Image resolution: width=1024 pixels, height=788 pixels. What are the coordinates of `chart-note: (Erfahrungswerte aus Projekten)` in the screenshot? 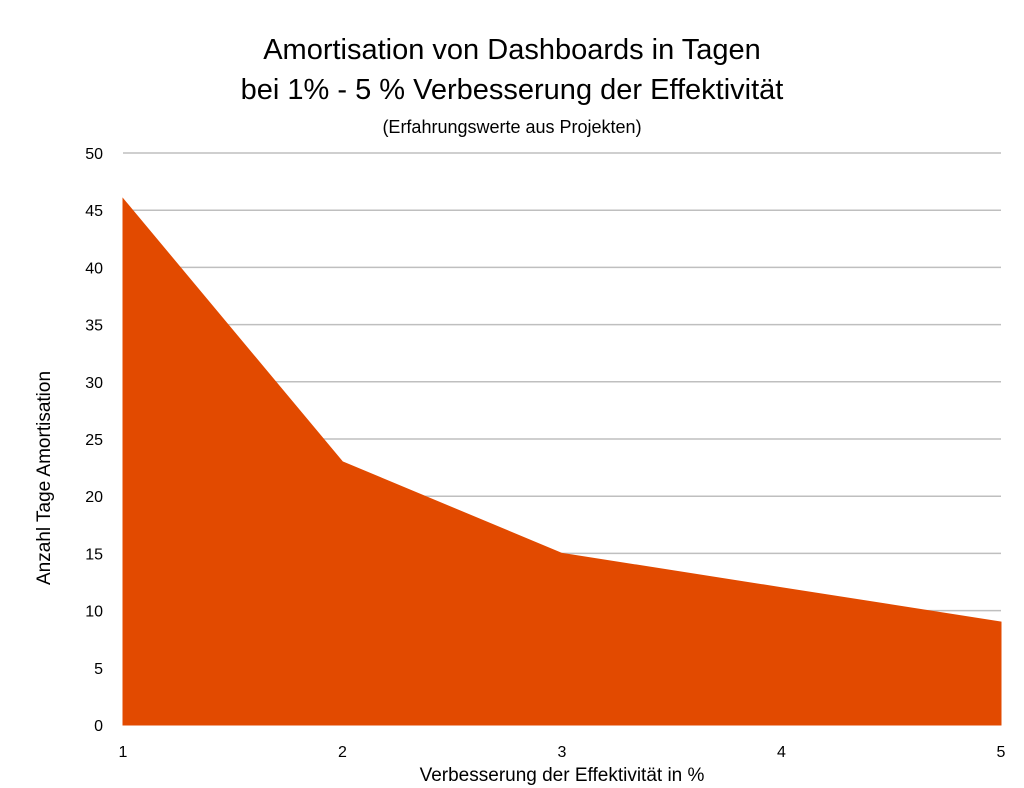 It's located at (512, 127).